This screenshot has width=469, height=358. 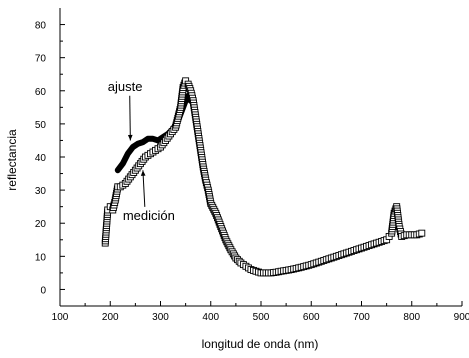 What do you see at coordinates (41, 191) in the screenshot?
I see `y-tick-label: 30` at bounding box center [41, 191].